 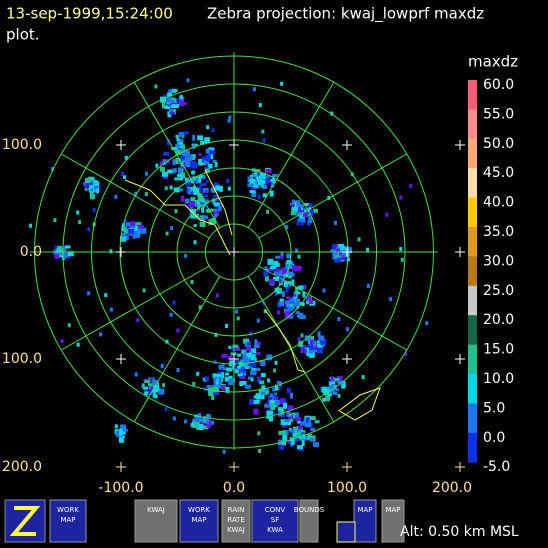 I want to click on toolbar-button: BOUNDS, so click(x=309, y=521).